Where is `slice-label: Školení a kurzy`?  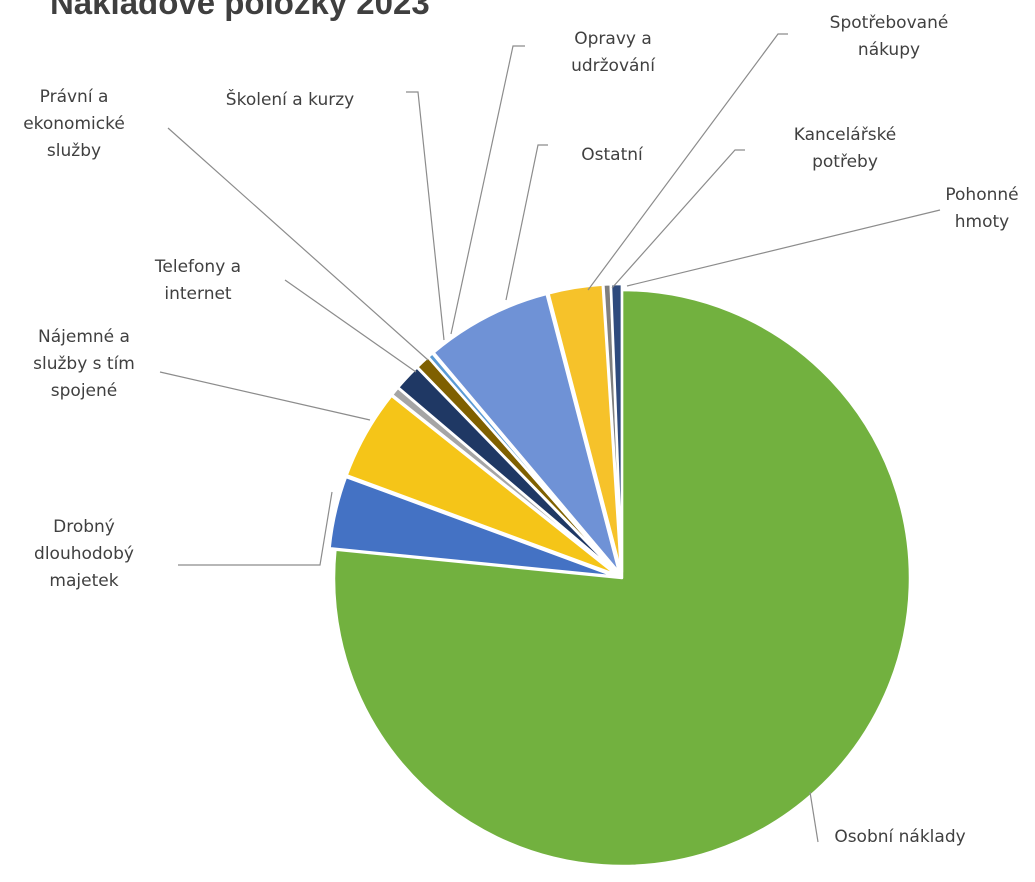 slice-label: Školení a kurzy is located at coordinates (290, 99).